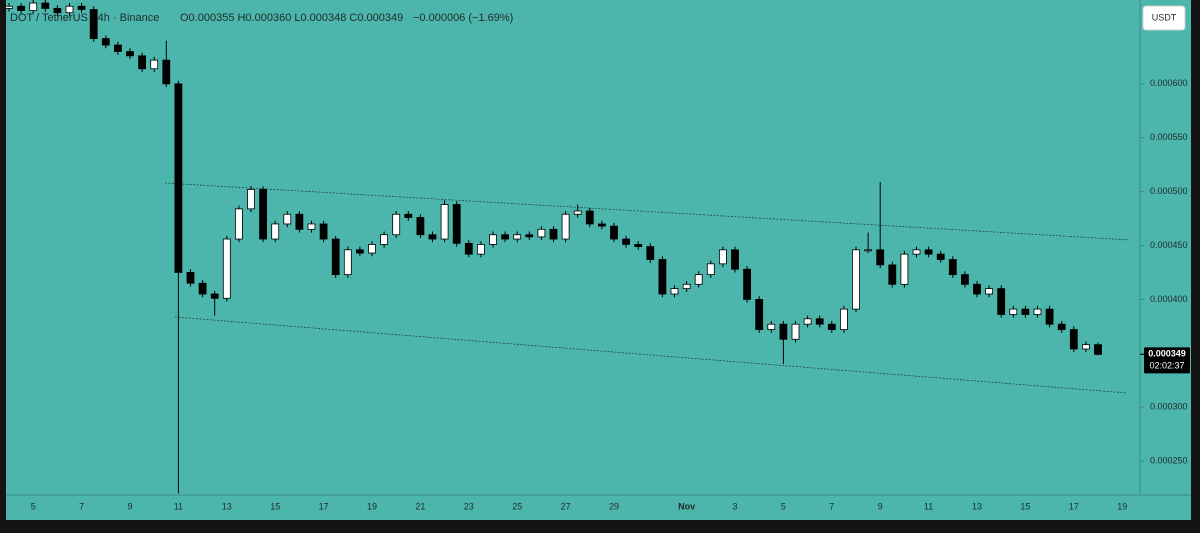  What do you see at coordinates (734, 506) in the screenshot?
I see `x-tick-label: 3` at bounding box center [734, 506].